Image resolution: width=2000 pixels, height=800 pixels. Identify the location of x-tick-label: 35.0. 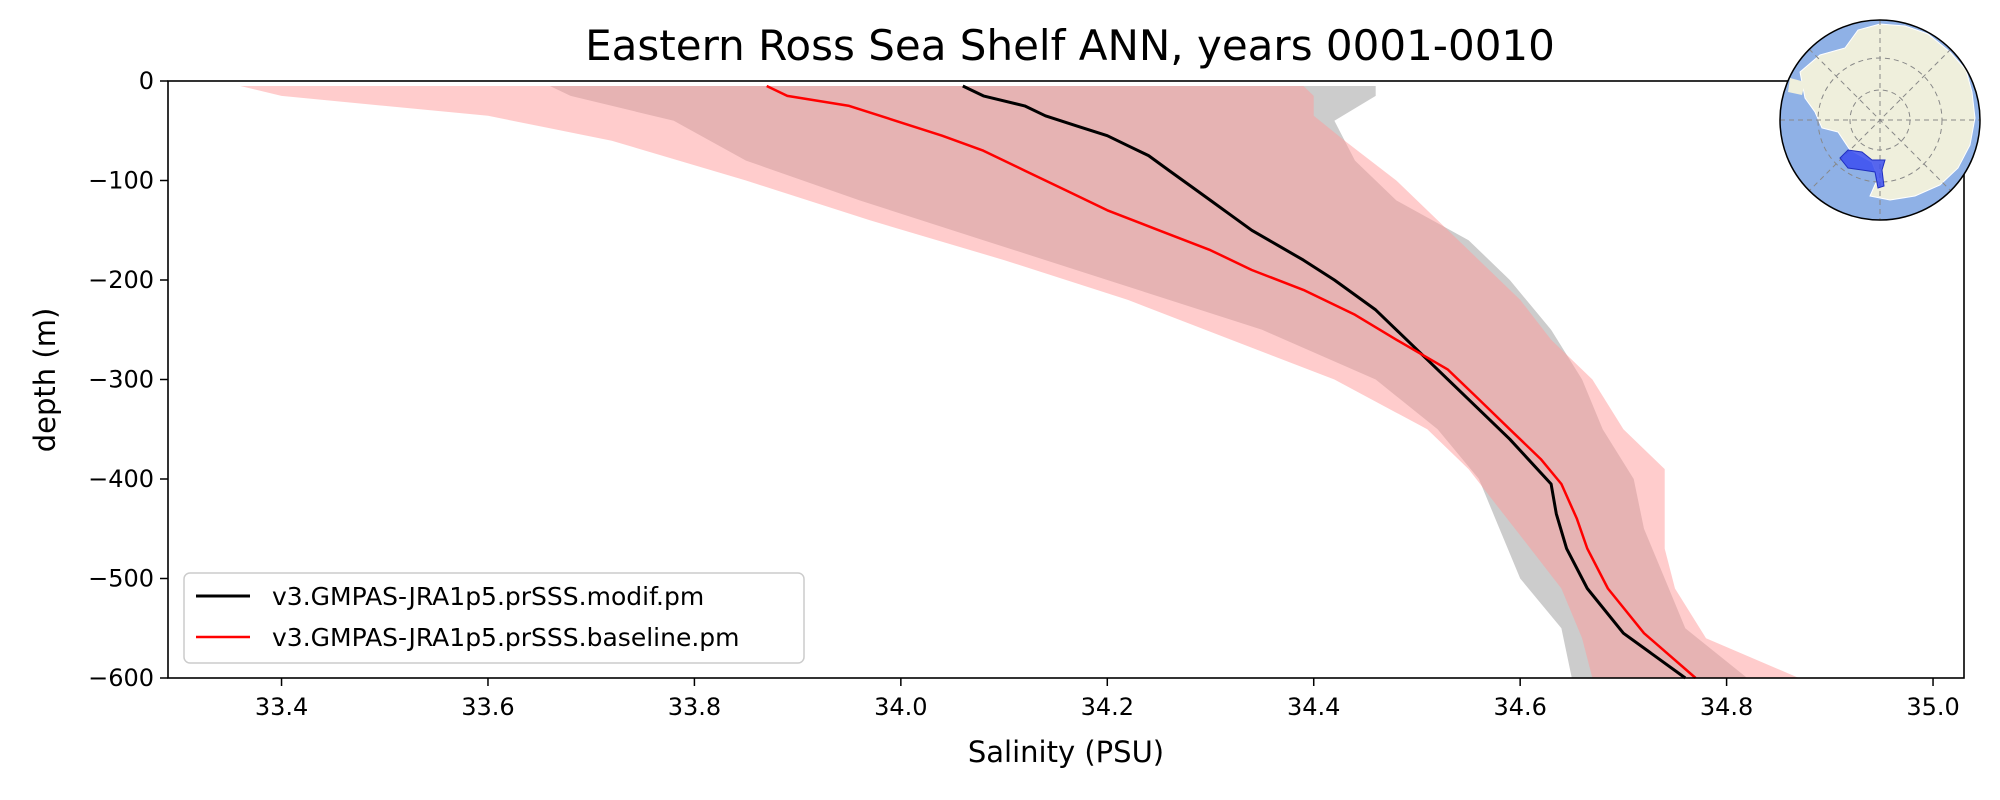
(1932, 707).